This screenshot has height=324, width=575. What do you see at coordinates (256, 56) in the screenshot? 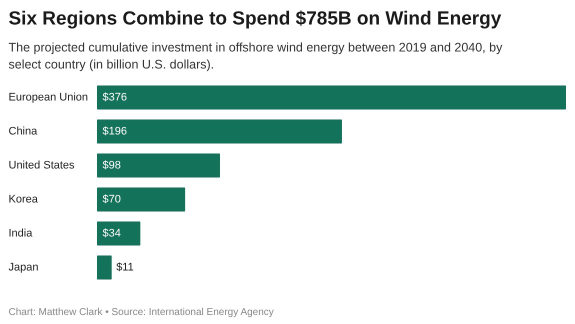
I see `chart-subtitle: The projected cumulative investment in offshore wind energy between 2019 and 2040, by select country (in billion U.S. dollars).` at bounding box center [256, 56].